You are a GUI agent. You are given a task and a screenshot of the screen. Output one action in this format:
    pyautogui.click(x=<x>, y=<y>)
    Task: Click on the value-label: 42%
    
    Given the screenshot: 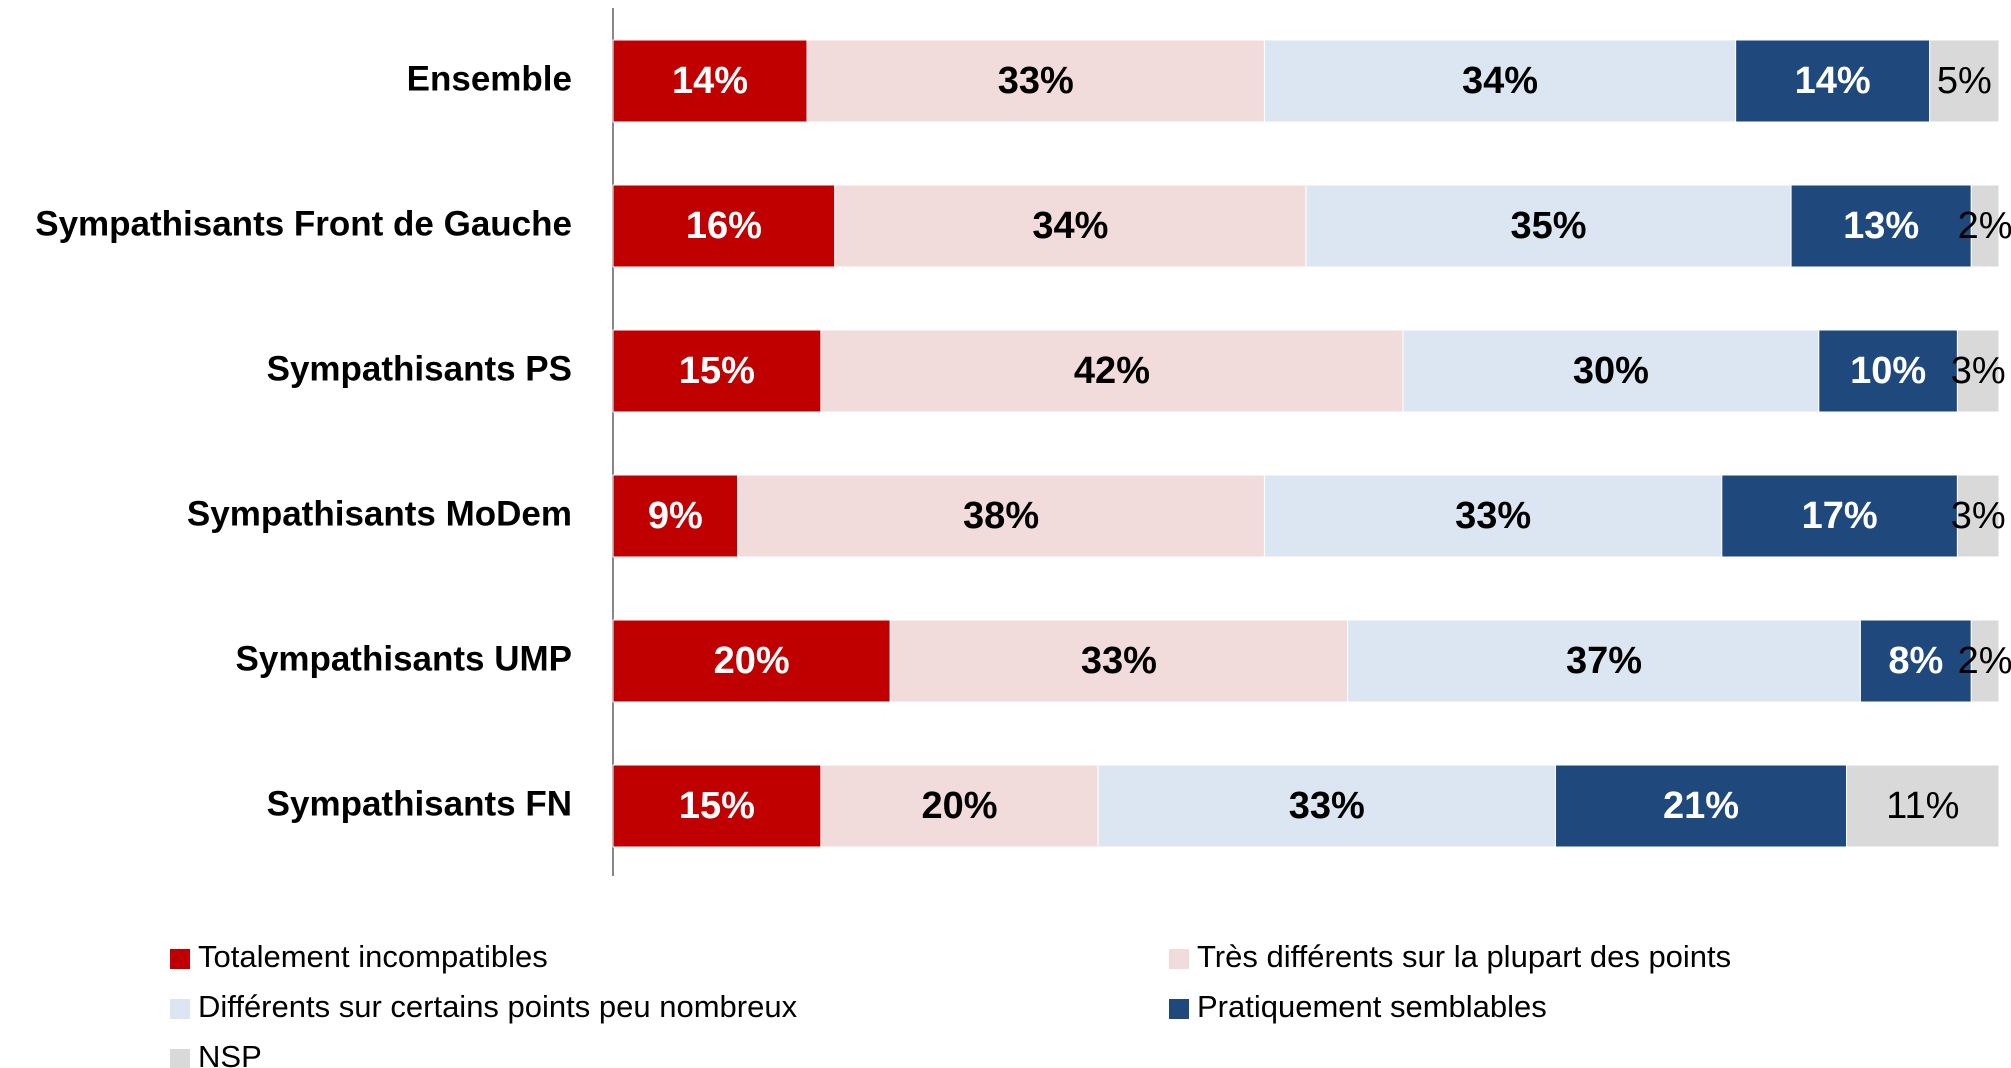 What is the action you would take?
    pyautogui.click(x=1112, y=371)
    